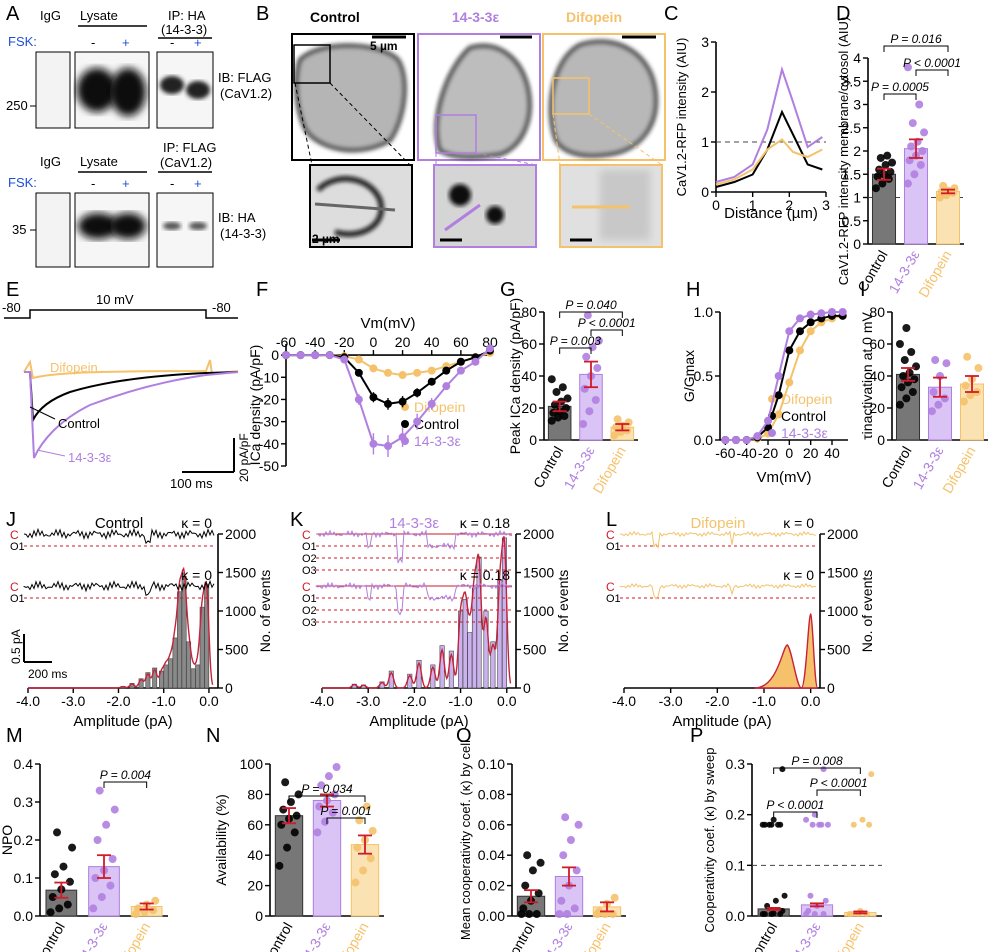 Image resolution: width=1000 pixels, height=952 pixels. What do you see at coordinates (681, 117) in the screenshot?
I see `y-axis-label: CaV1.2-RFP intensity (AIU)` at bounding box center [681, 117].